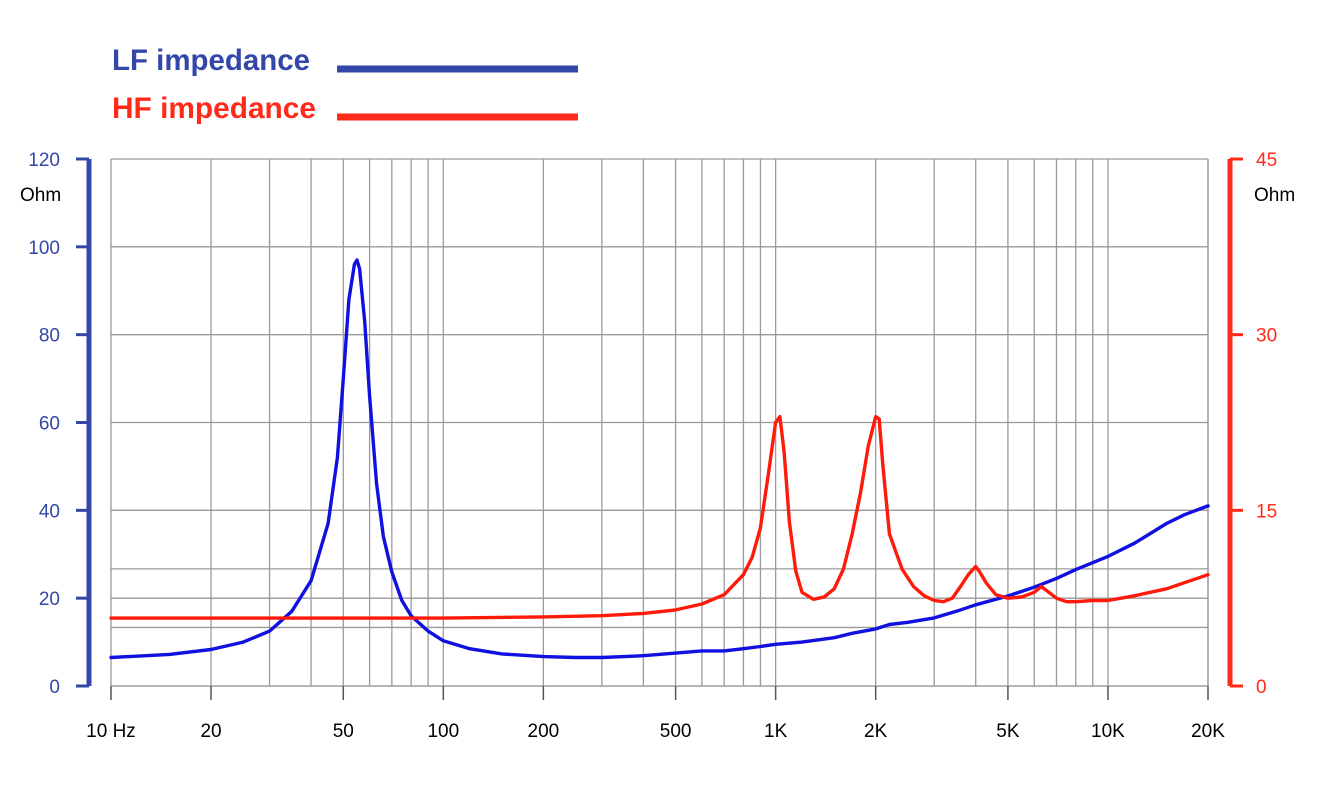 The image size is (1336, 797). What do you see at coordinates (1208, 731) in the screenshot?
I see `x-axis-tick-label: 20K` at bounding box center [1208, 731].